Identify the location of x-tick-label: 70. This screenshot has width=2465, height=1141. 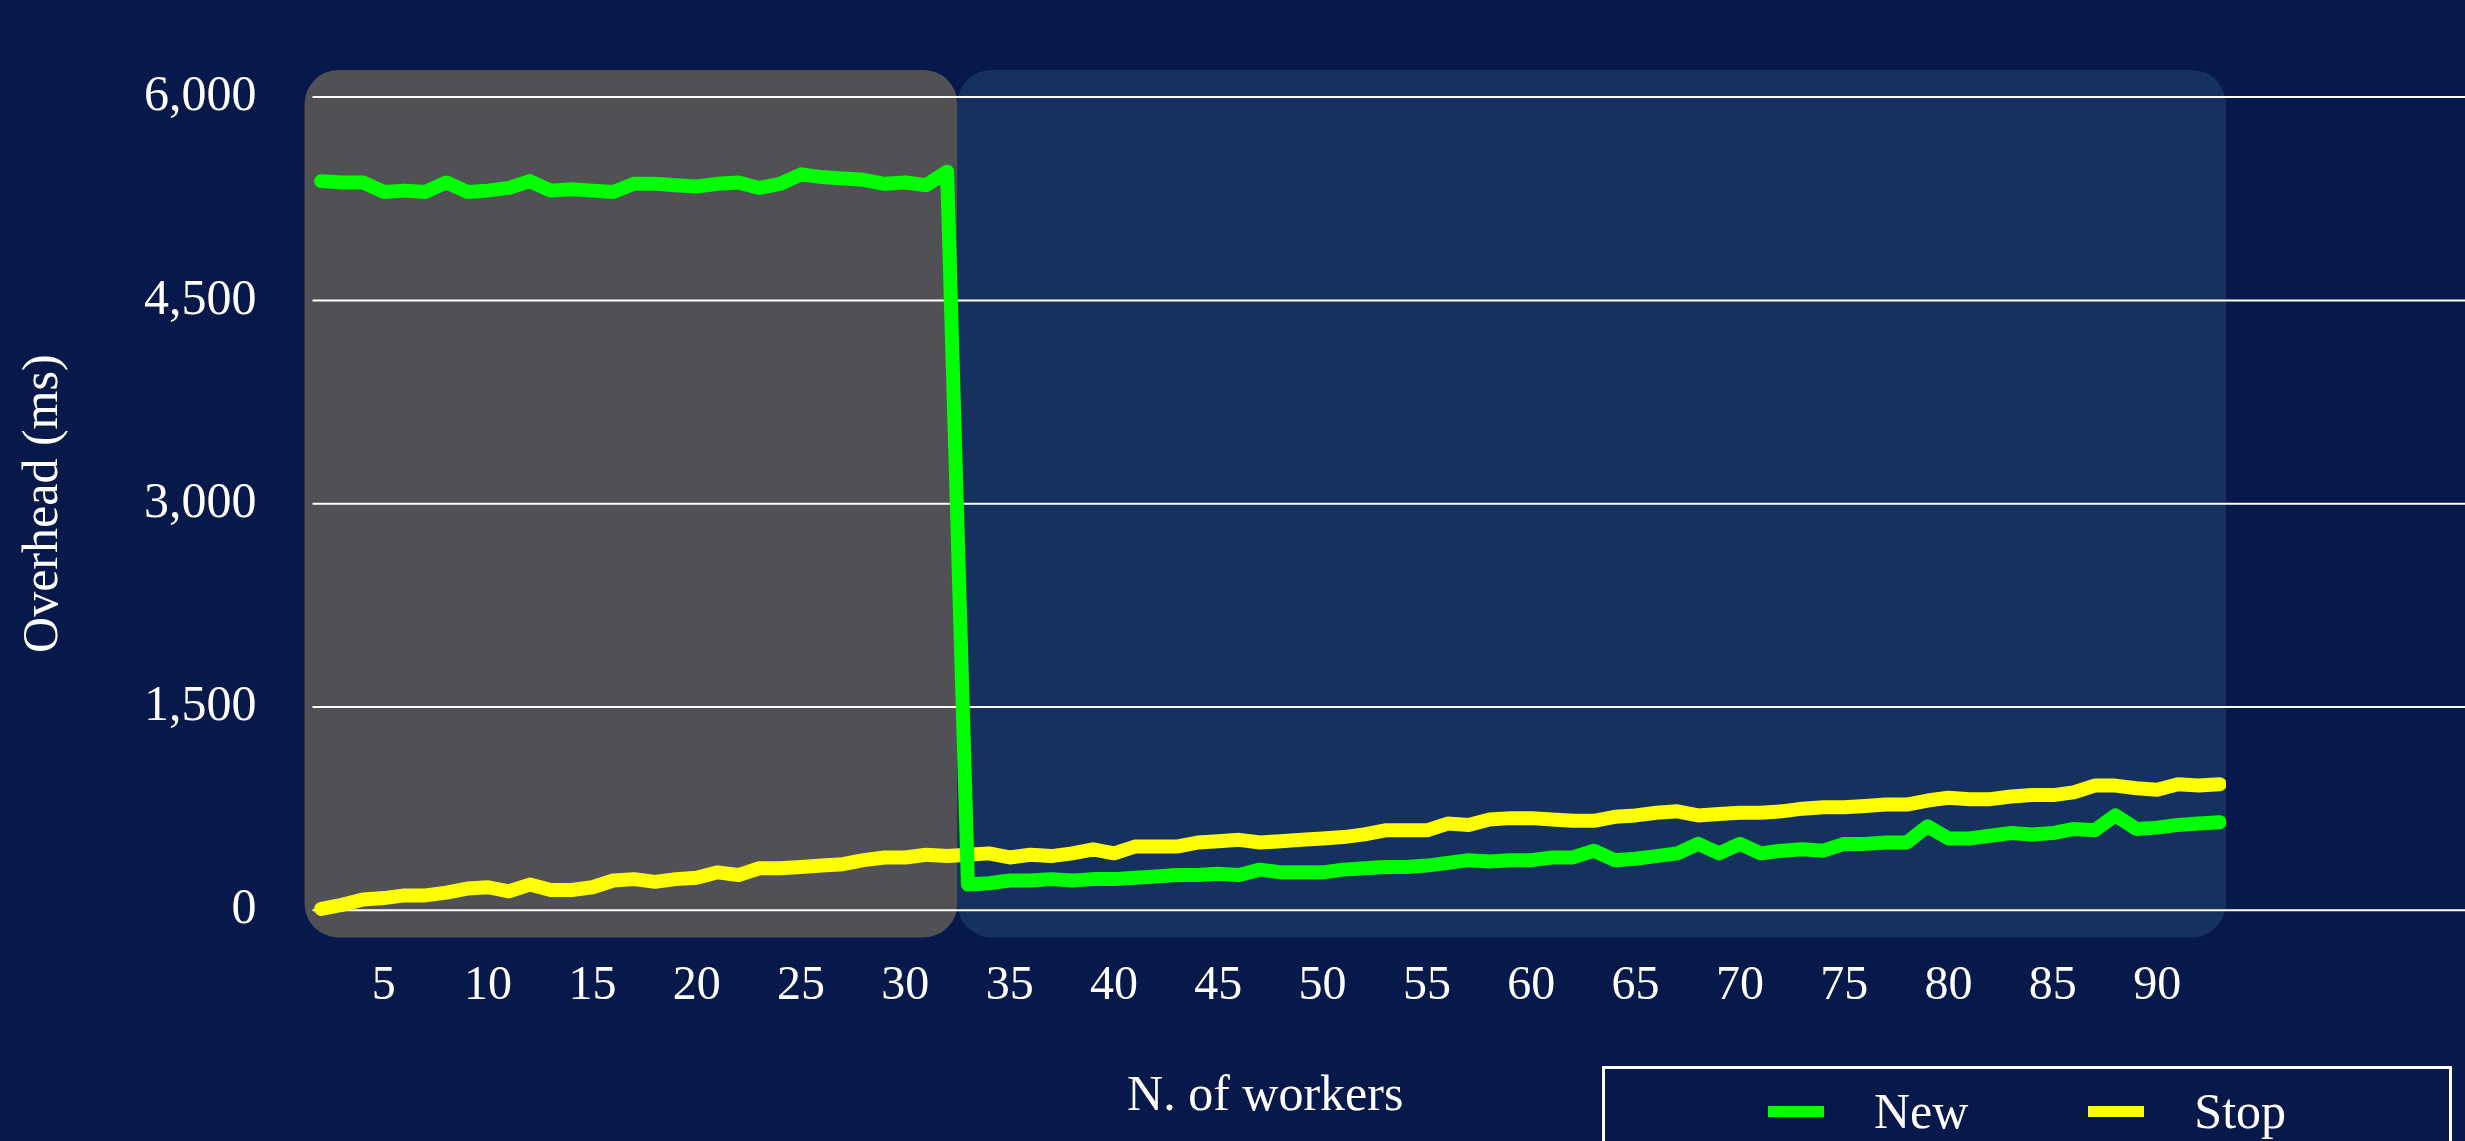
(1739, 982).